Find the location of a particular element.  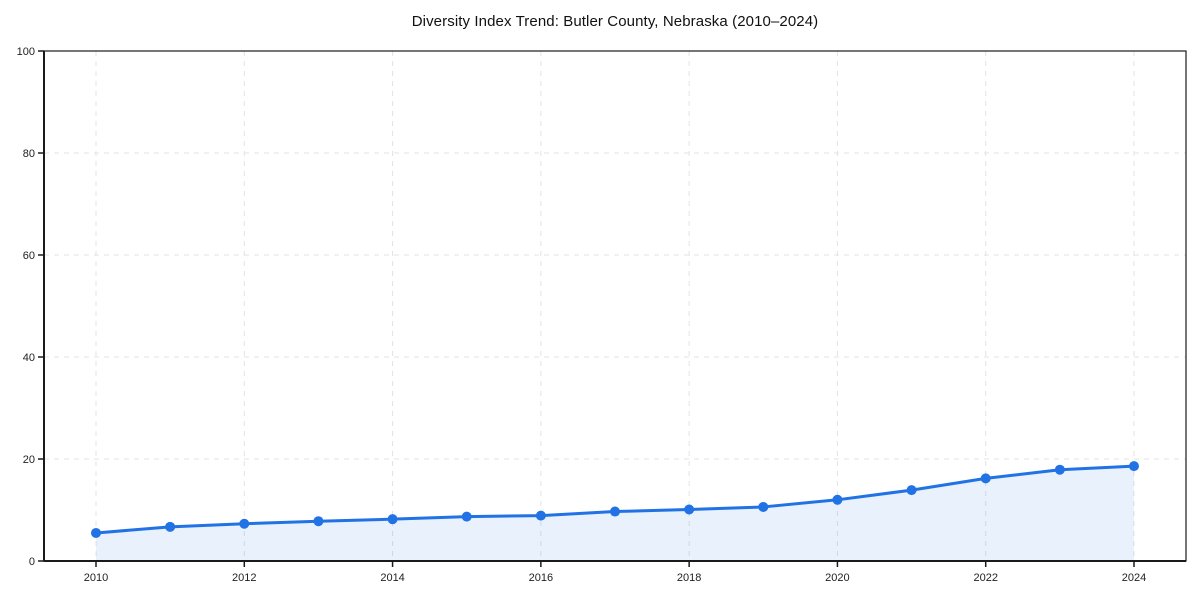

y-tick-label: 40 is located at coordinates (29, 358).